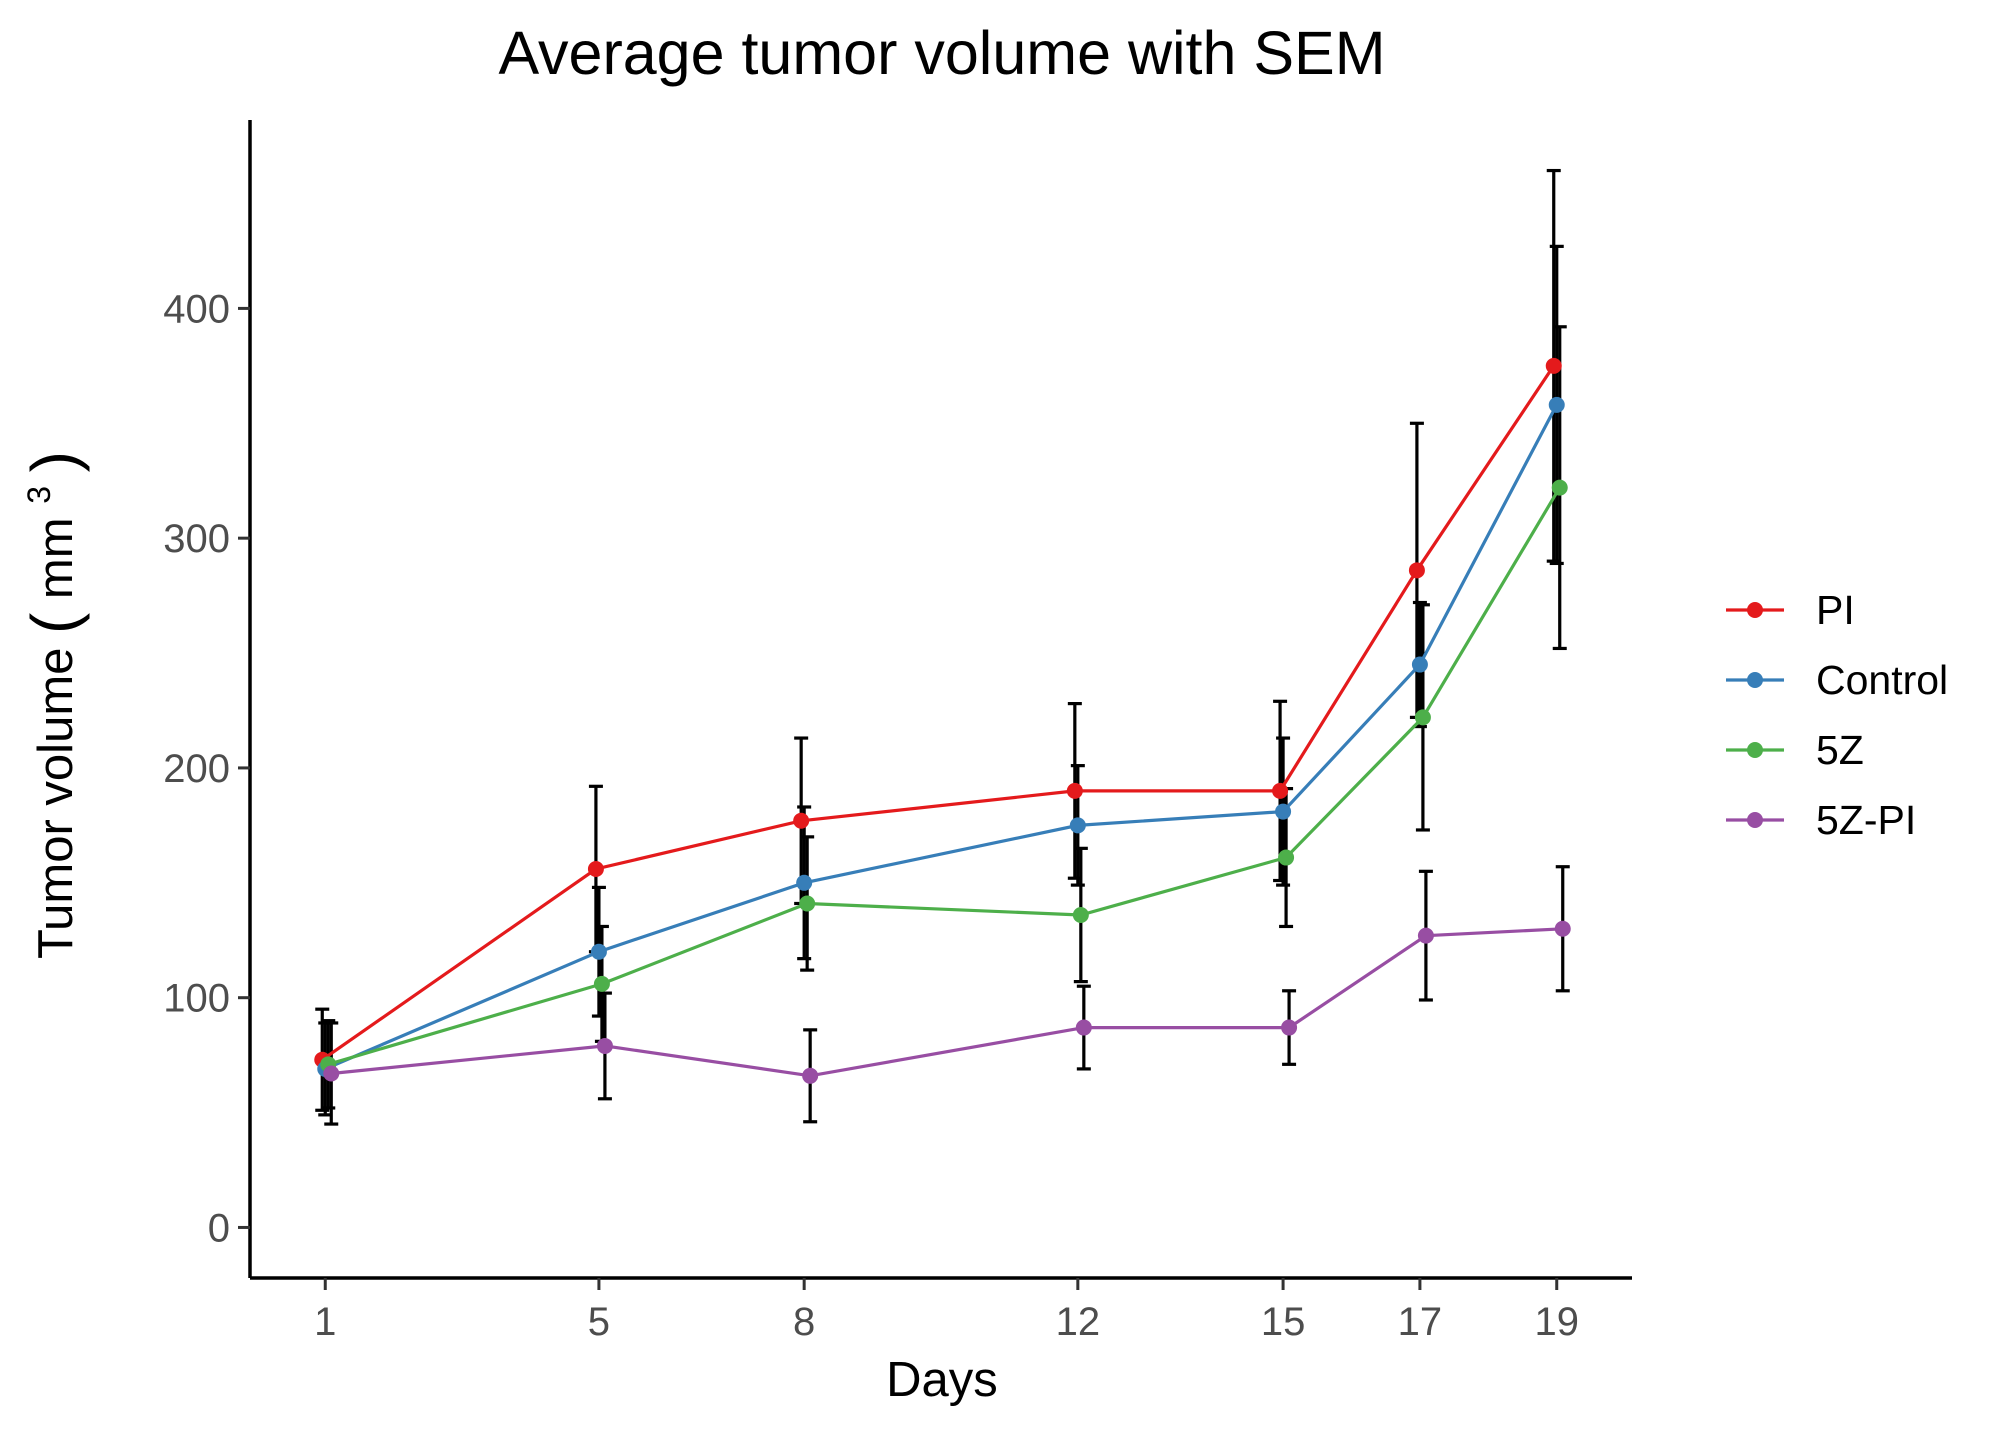 Image resolution: width=1999 pixels, height=1429 pixels. What do you see at coordinates (1882, 680) in the screenshot?
I see `legend-label-control: Control` at bounding box center [1882, 680].